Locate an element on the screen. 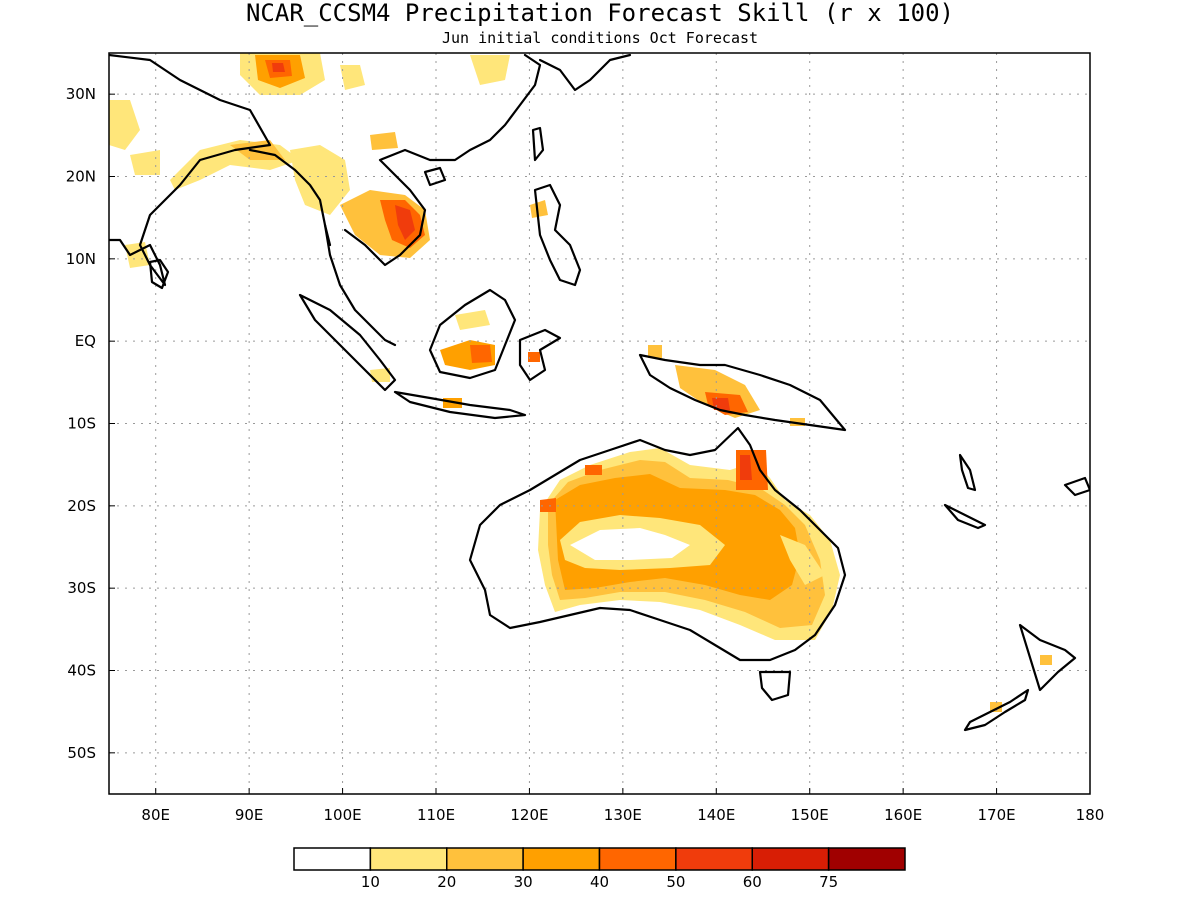 The width and height of the screenshot is (1200, 900). skill-region-new-zealand-north is located at coordinates (1046, 660).